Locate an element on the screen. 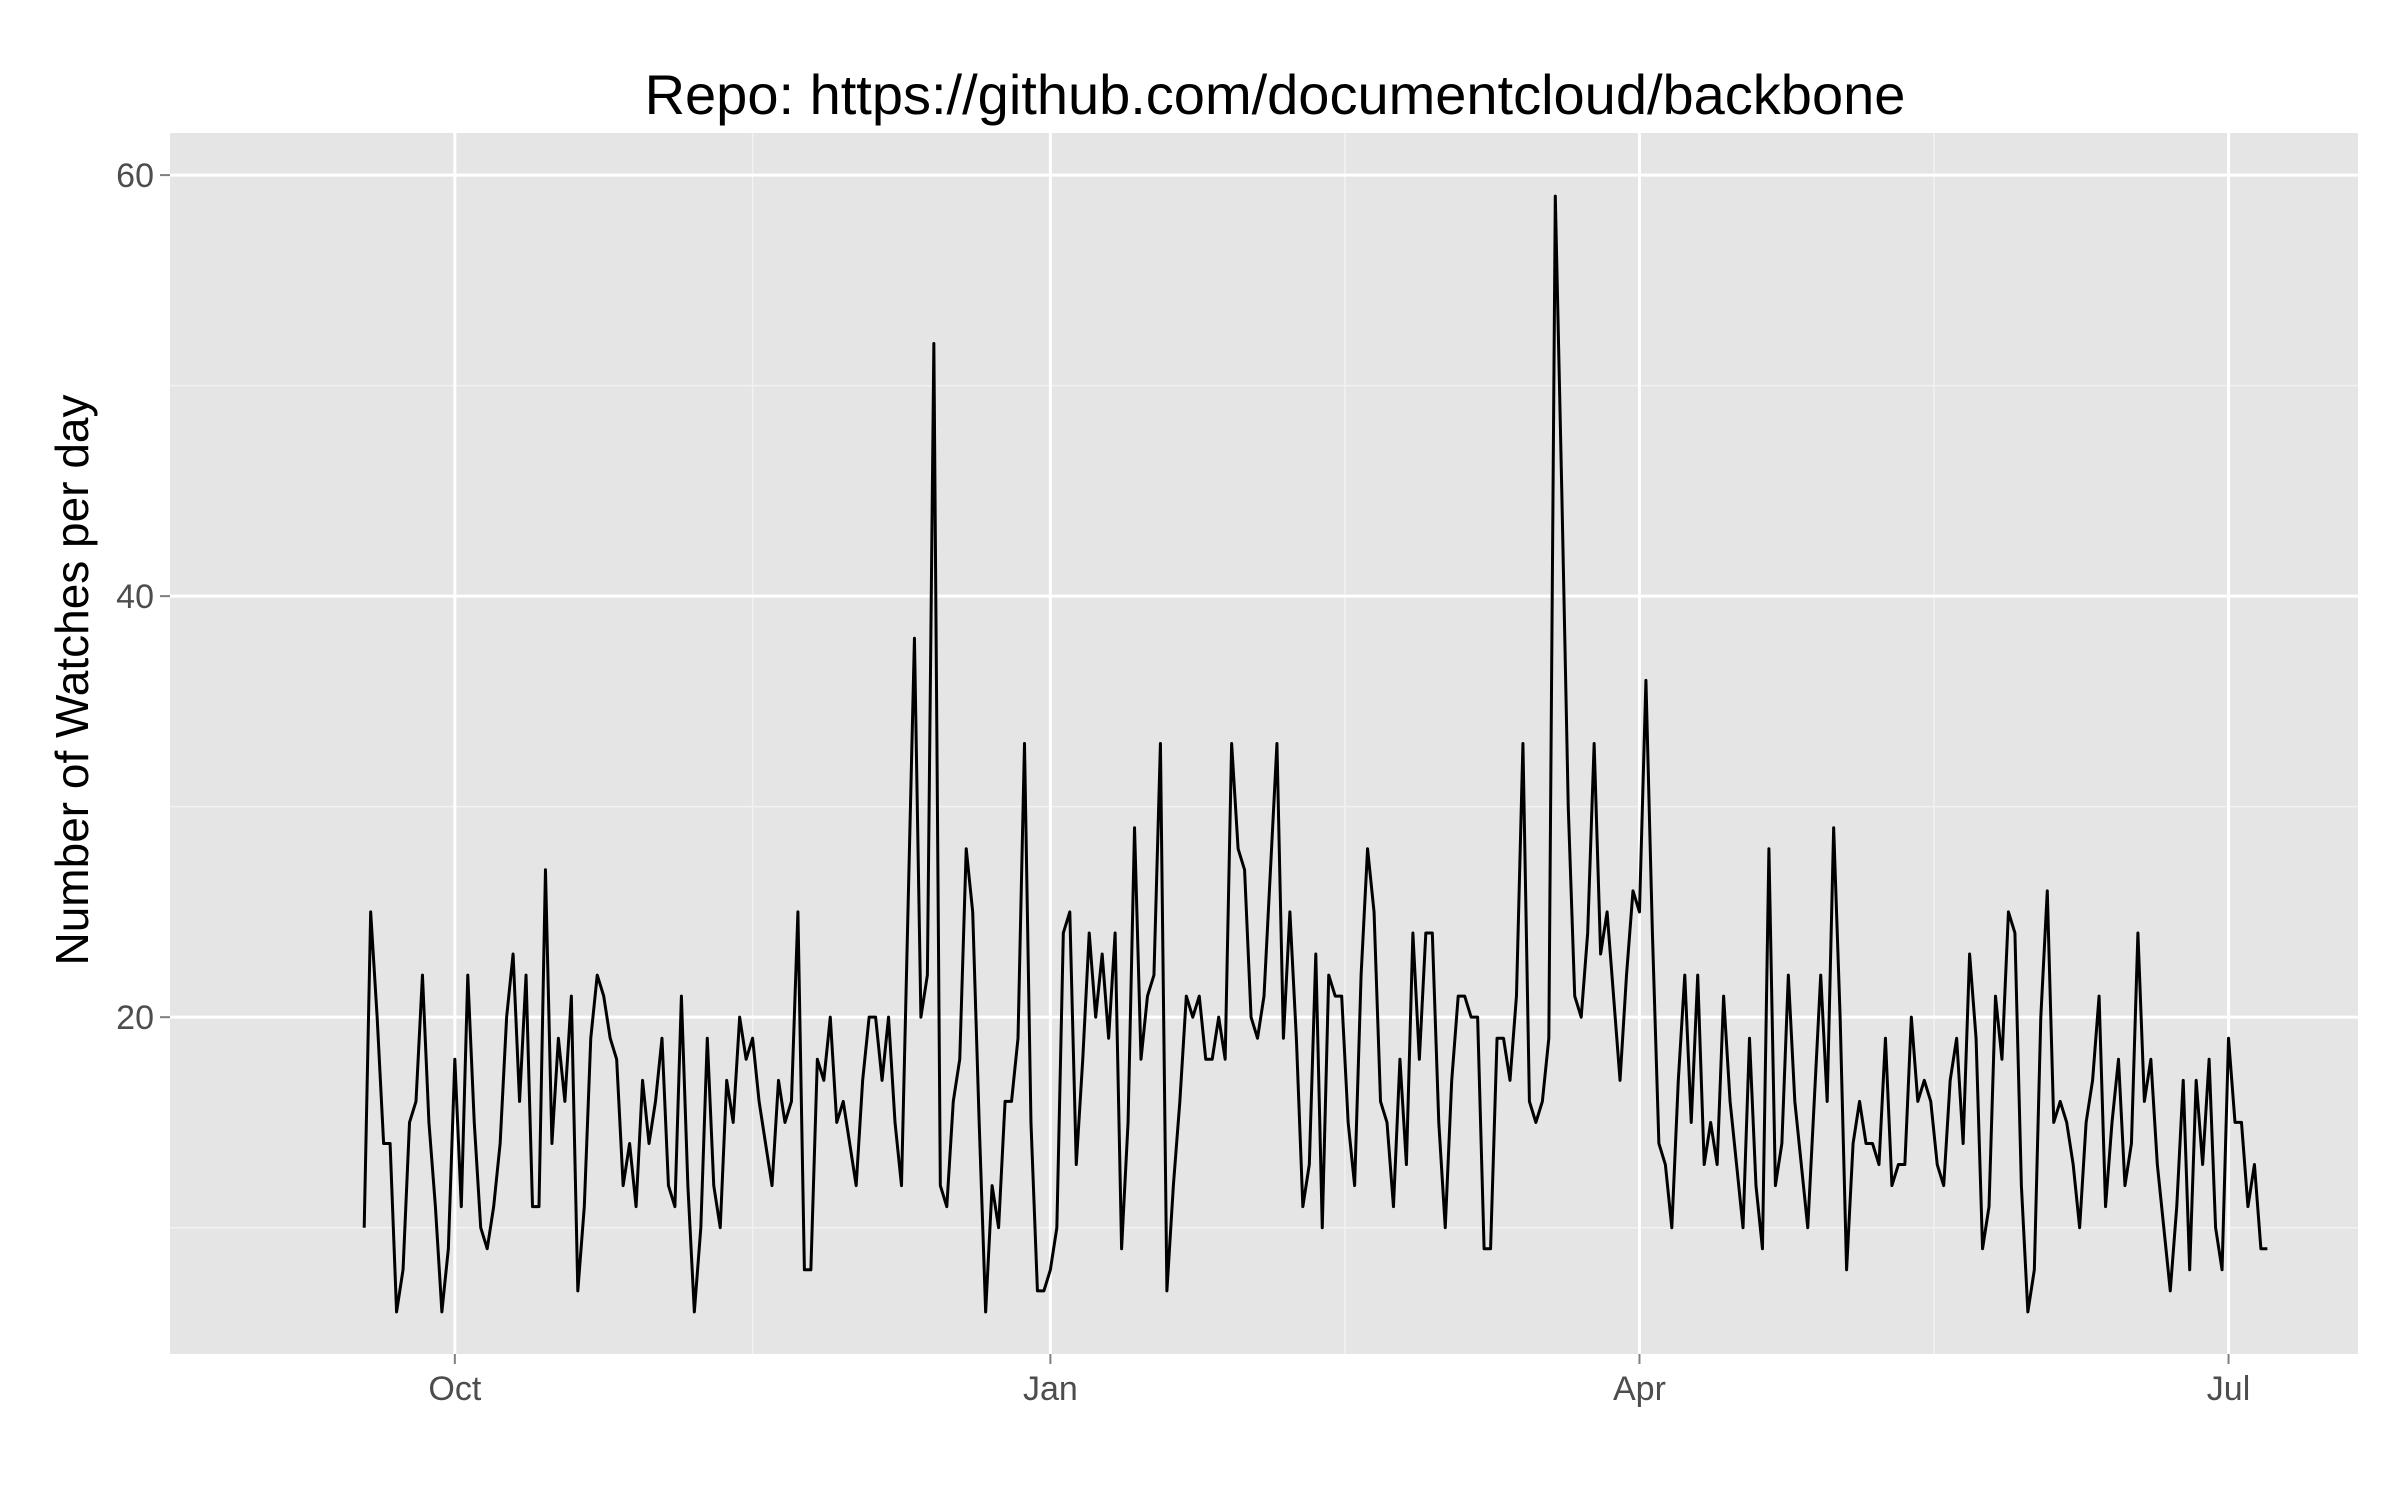 The width and height of the screenshot is (2400, 1500). x-tick-label: Jul is located at coordinates (2228, 1389).